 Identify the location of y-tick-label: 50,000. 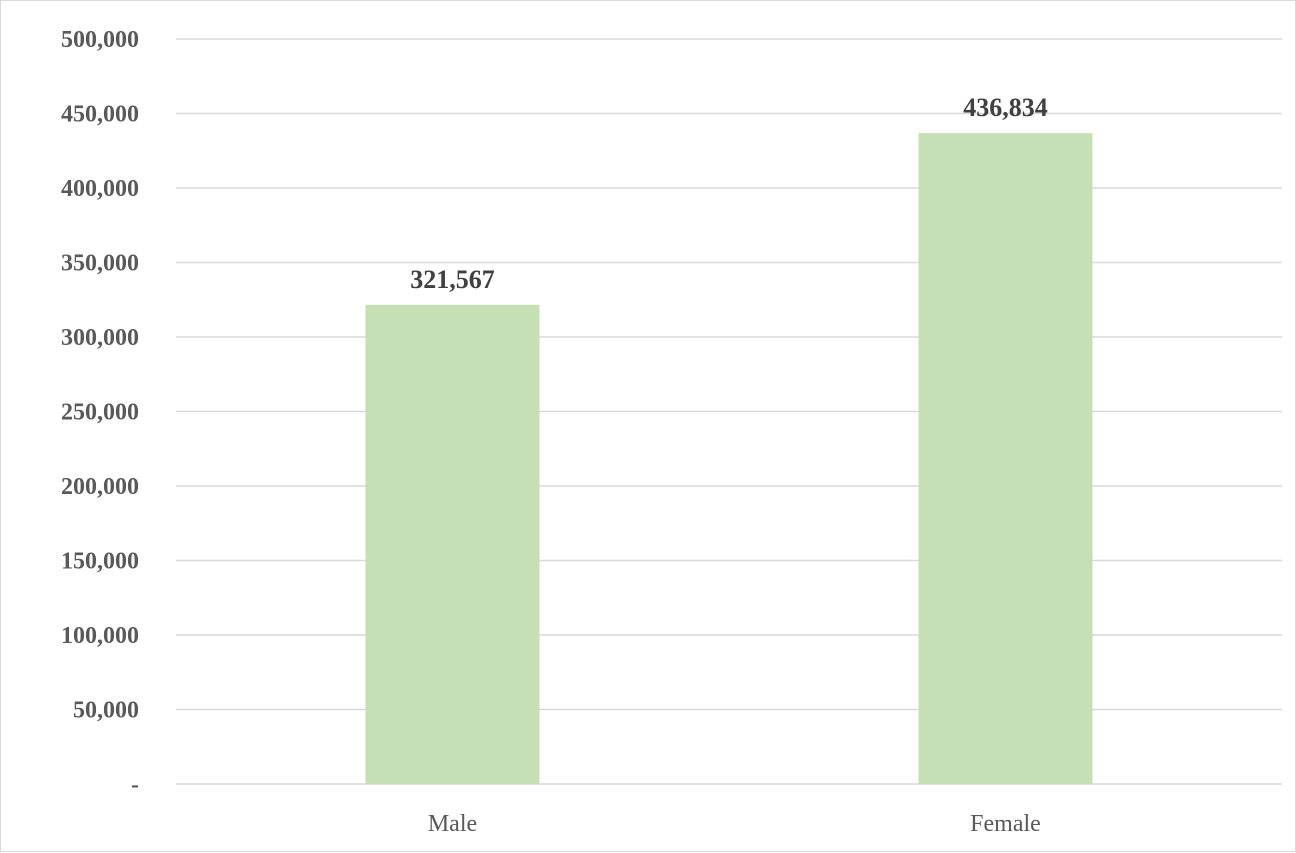
(106, 711).